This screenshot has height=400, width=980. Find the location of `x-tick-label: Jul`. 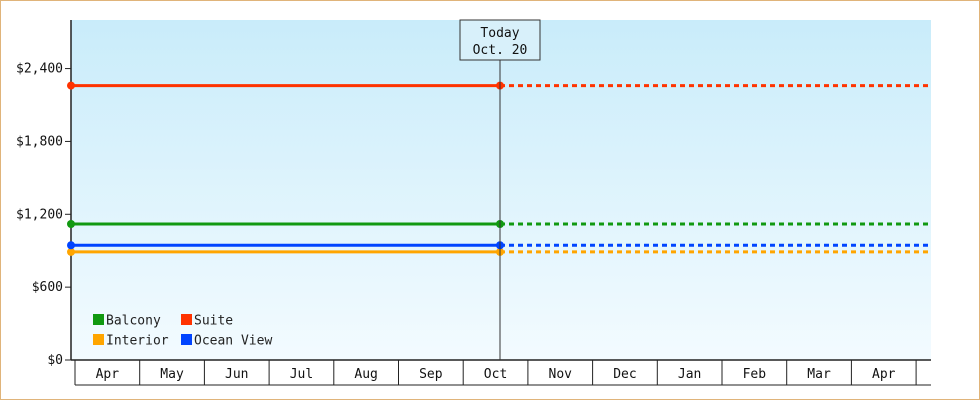

x-tick-label: Jul is located at coordinates (301, 374).